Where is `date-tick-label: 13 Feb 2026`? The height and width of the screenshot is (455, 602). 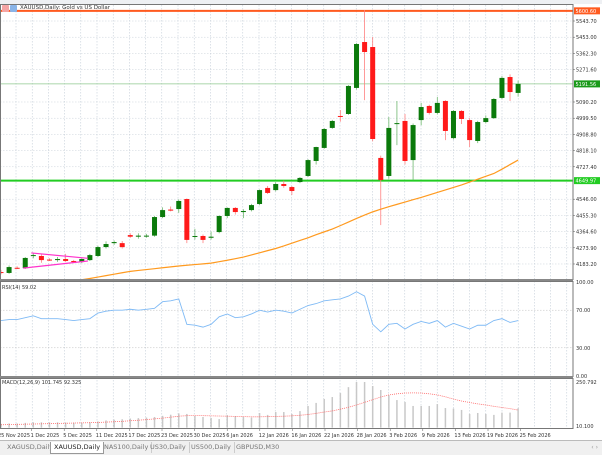
date-tick-label: 13 Feb 2026 is located at coordinates (469, 436).